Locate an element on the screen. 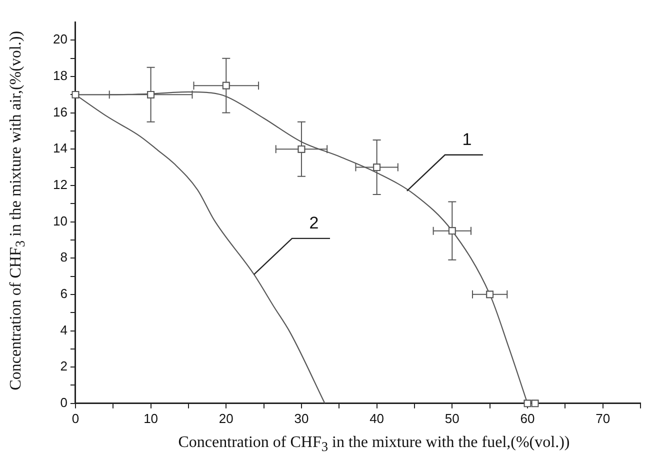 This screenshot has width=648, height=468. y-tick-label: 14 is located at coordinates (60, 148).